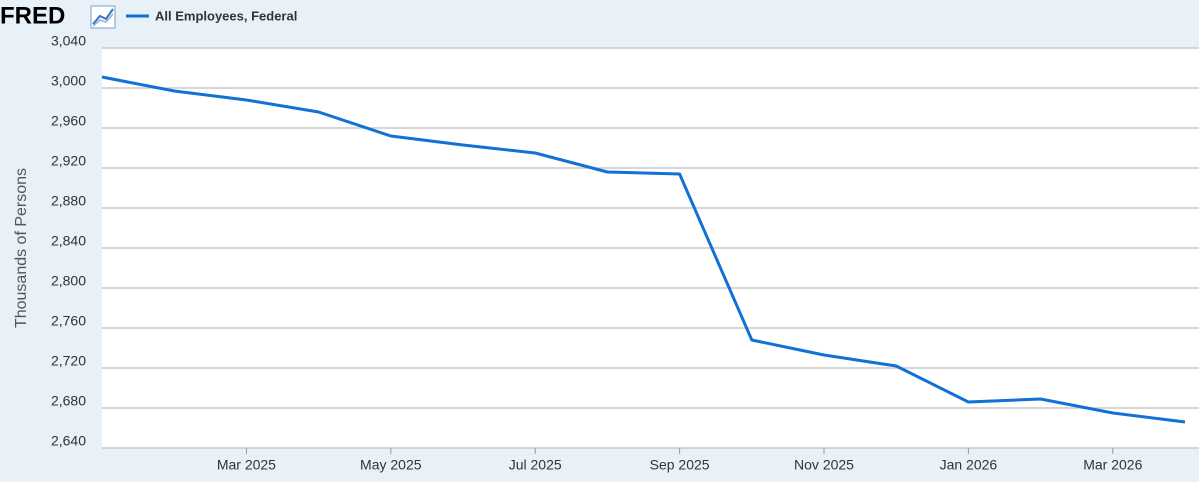 The width and height of the screenshot is (1199, 482). Describe the element at coordinates (246, 465) in the screenshot. I see `x-tick-label: Mar 2025` at that location.